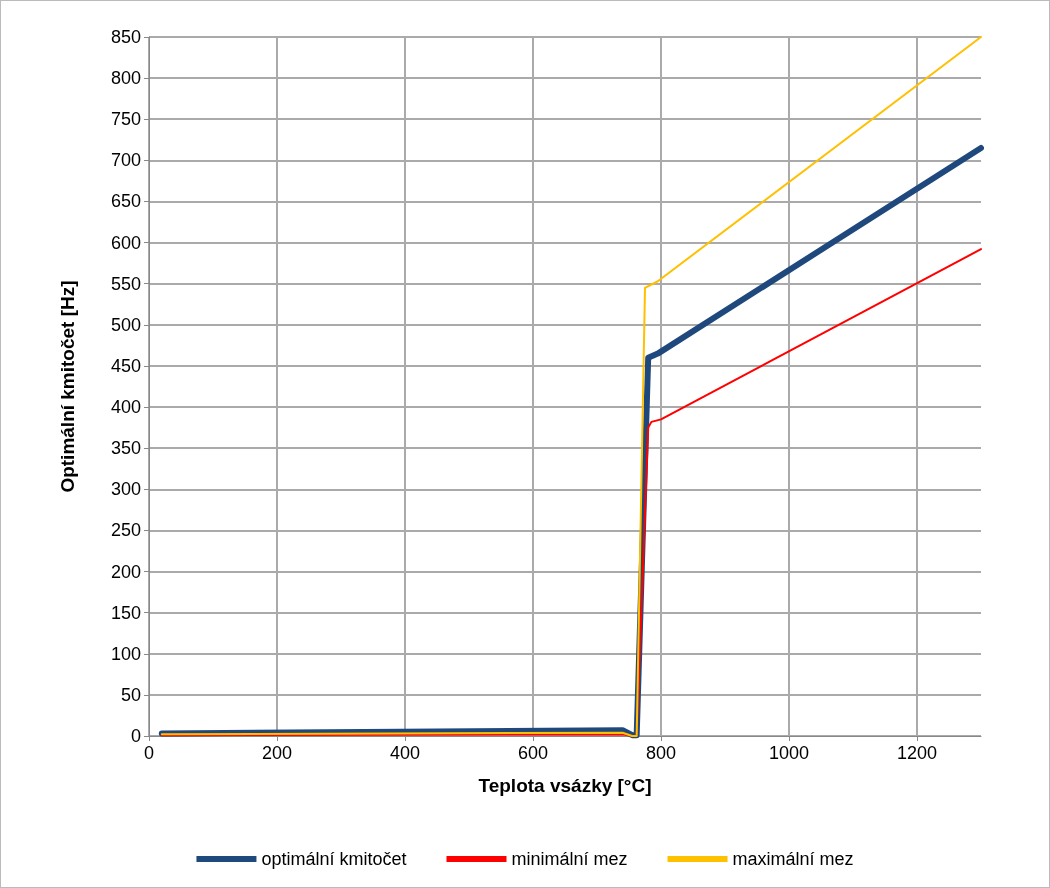 This screenshot has height=888, width=1050. Describe the element at coordinates (569, 859) in the screenshot. I see `legend-label: minimální mez` at that location.